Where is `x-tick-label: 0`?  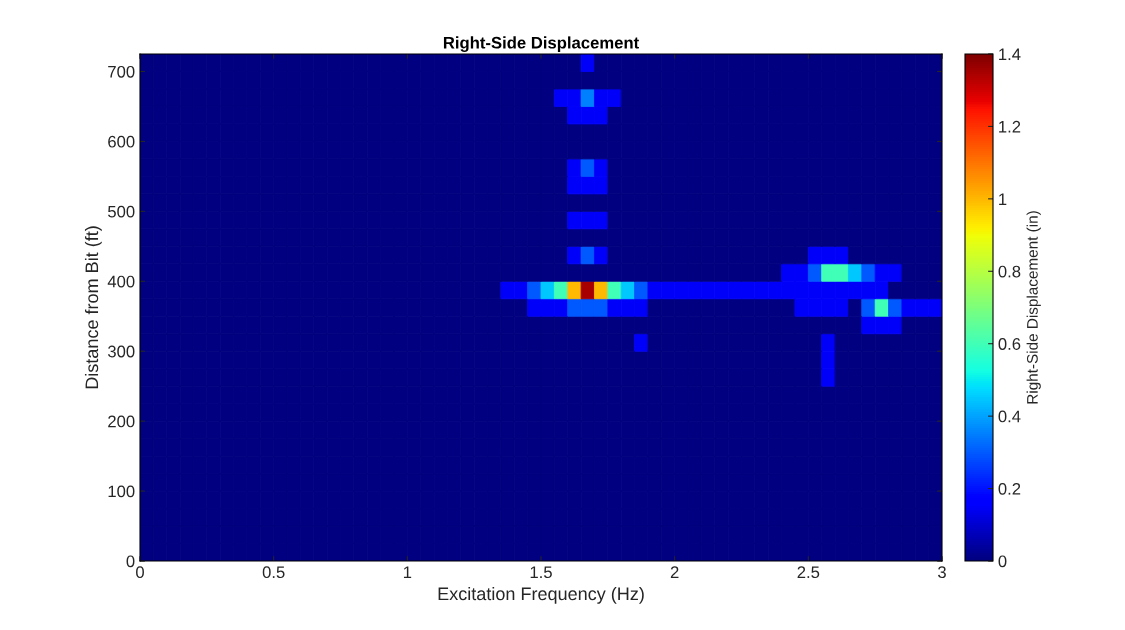 x-tick-label: 0 is located at coordinates (140, 572).